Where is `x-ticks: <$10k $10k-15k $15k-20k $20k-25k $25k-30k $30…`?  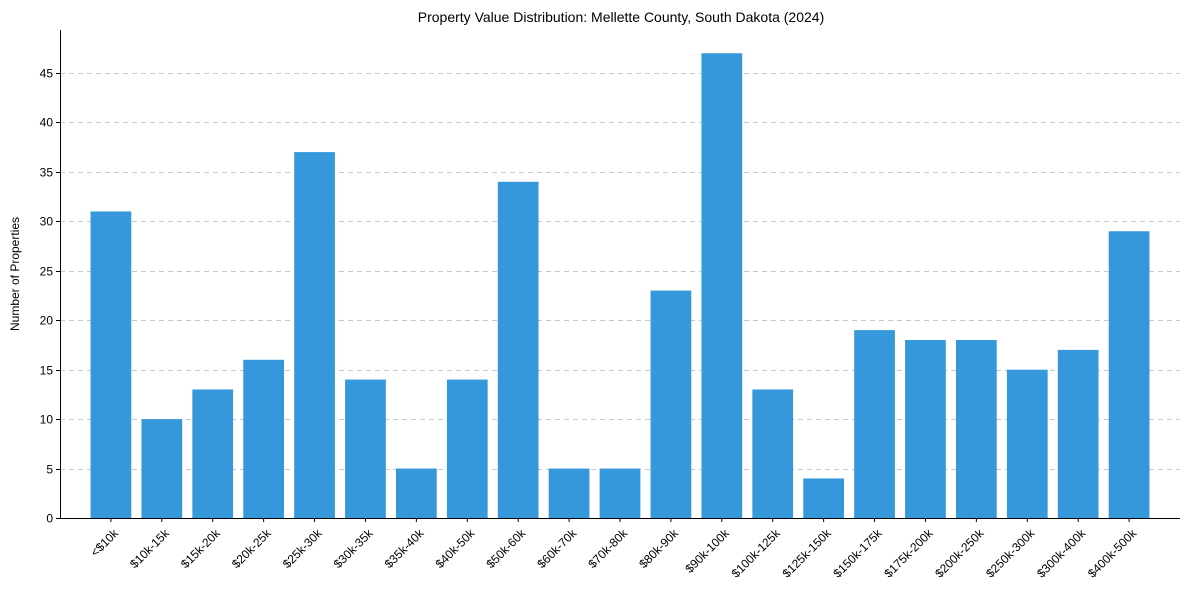 x-ticks: <$10k $10k-15k $15k-20k $20k-25k $25k-30k $30… is located at coordinates (614, 549).